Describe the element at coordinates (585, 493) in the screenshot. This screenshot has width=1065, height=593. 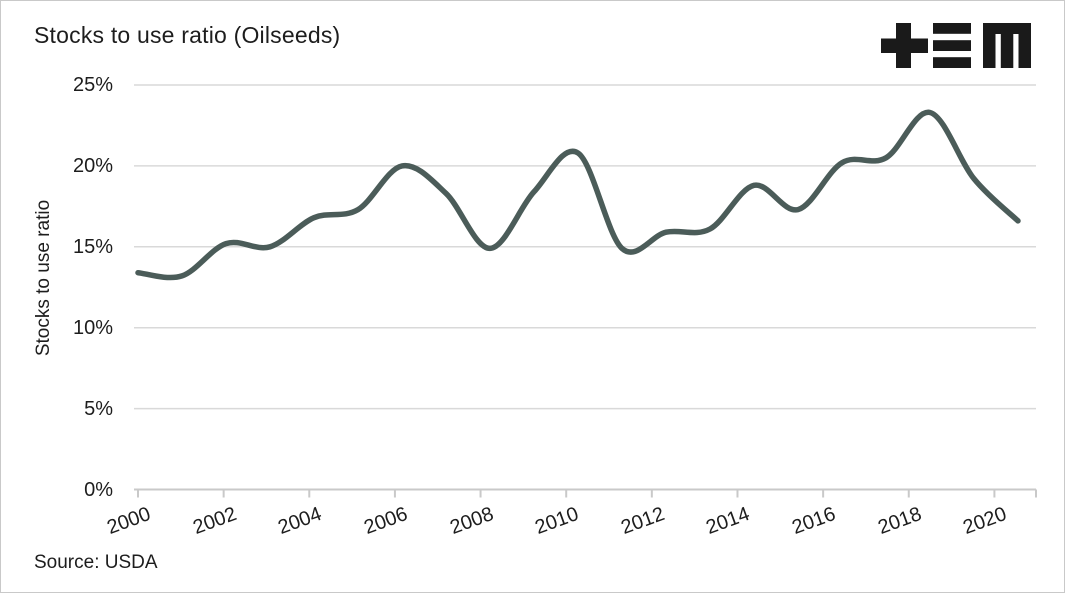
I see `x-axis` at that location.